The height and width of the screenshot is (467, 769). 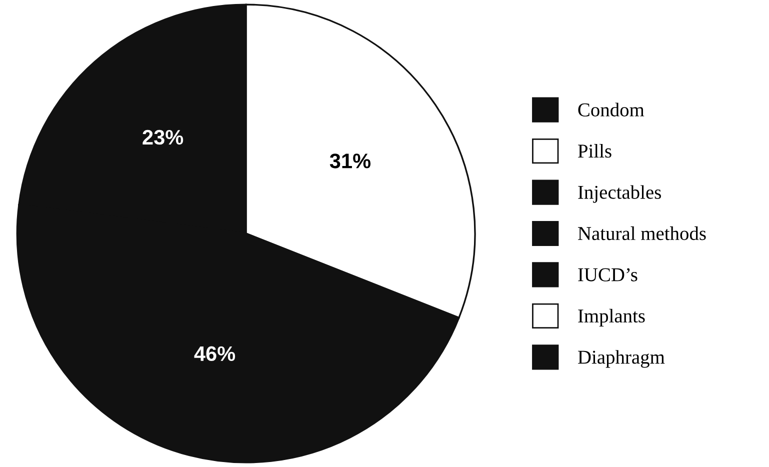 What do you see at coordinates (611, 317) in the screenshot?
I see `legend-label: Implants` at bounding box center [611, 317].